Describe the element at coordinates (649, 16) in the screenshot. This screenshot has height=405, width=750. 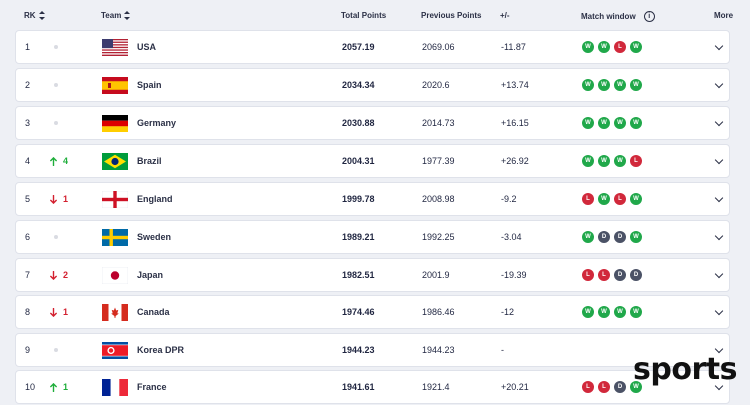
I see `info-icon: i` at that location.